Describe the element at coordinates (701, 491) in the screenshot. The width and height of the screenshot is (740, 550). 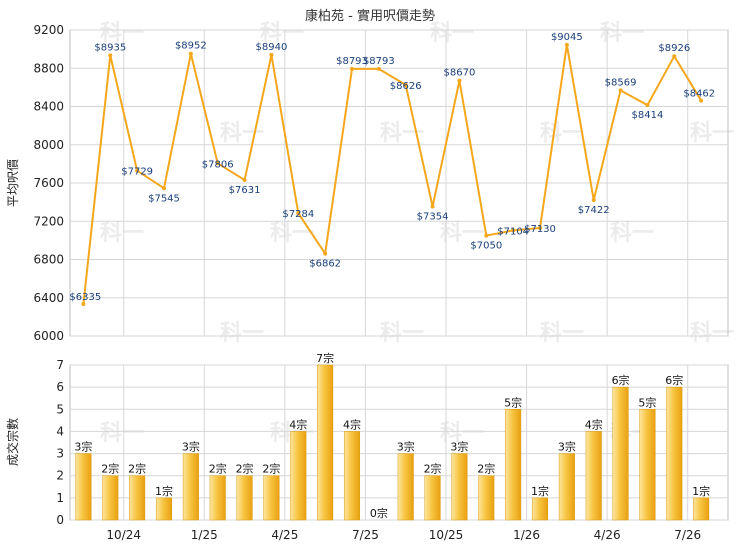
I see `volume-bar-label: 1宗` at that location.